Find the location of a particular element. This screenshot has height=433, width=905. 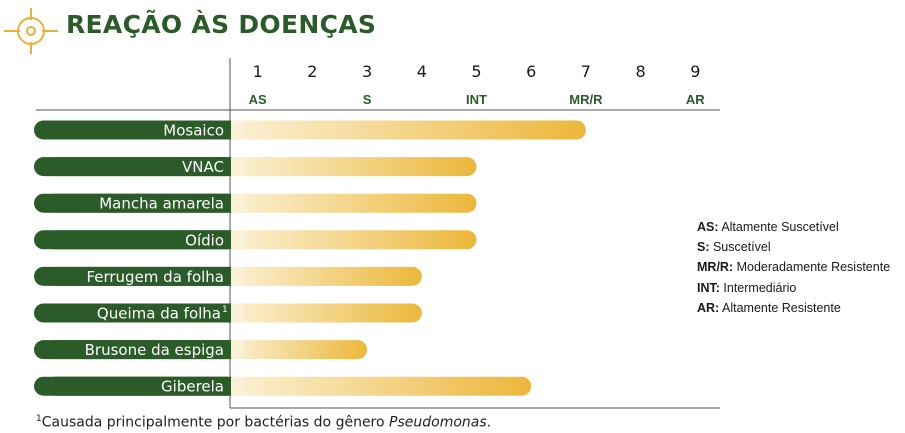

bar-row: Queima da folha 1 is located at coordinates (228, 313).